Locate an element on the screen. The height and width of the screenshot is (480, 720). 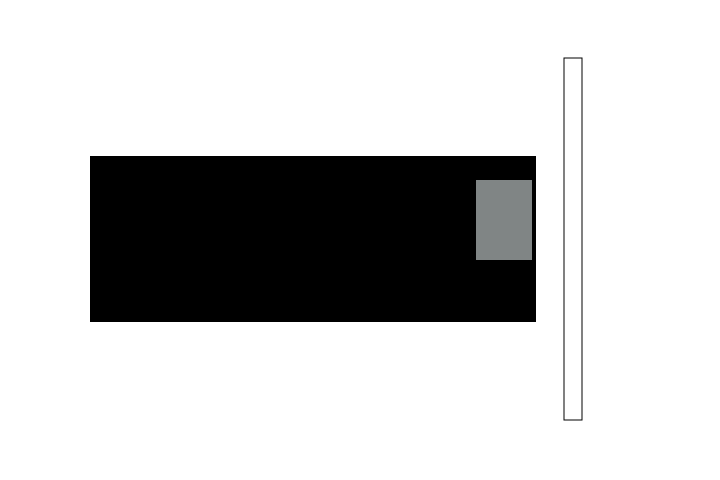
cephalonia-island is located at coordinates (325, 237).